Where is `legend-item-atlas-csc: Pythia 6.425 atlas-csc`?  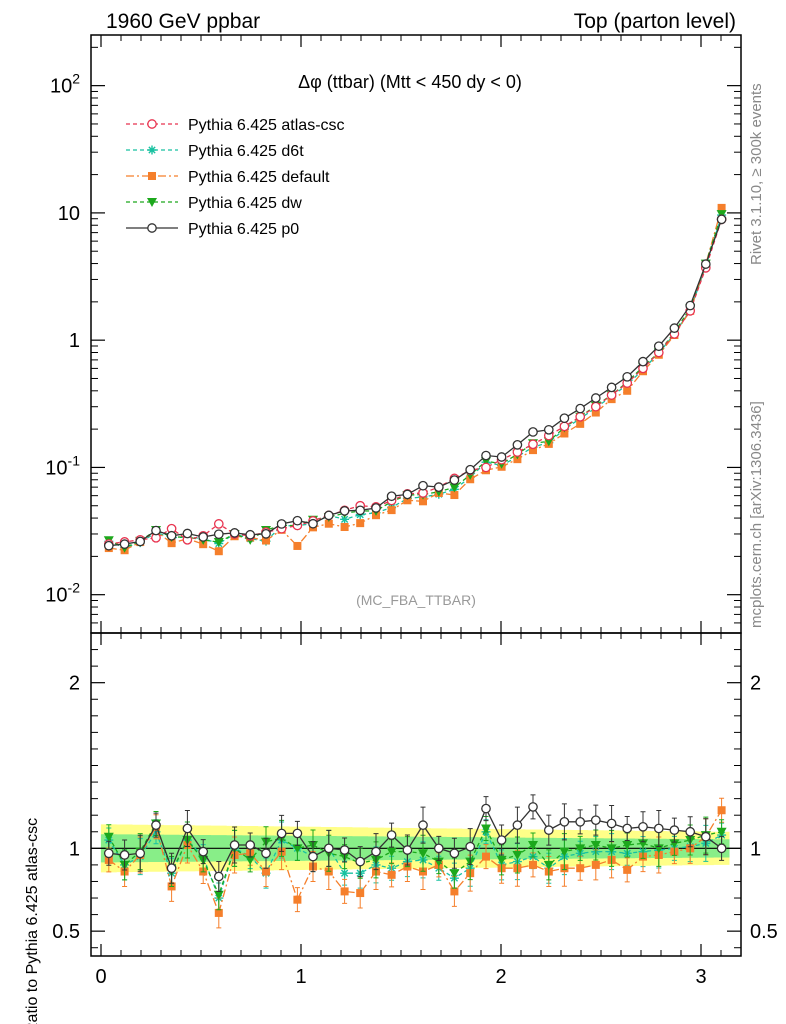 legend-item-atlas-csc: Pythia 6.425 atlas-csc is located at coordinates (235, 125).